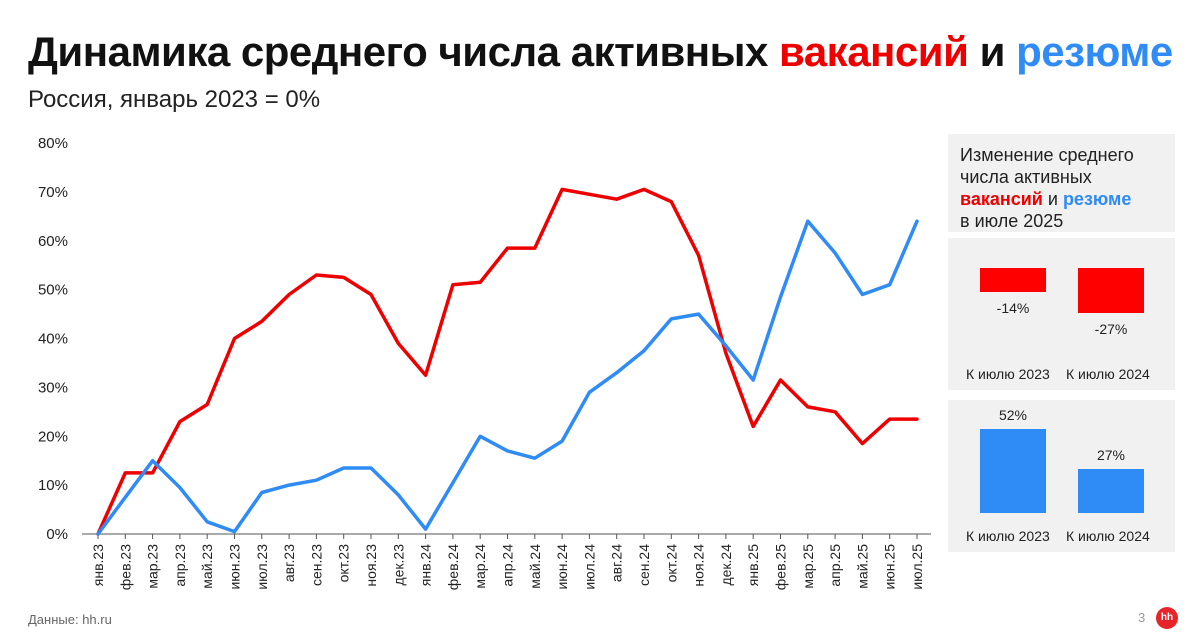 The height and width of the screenshot is (642, 1200). I want to click on y-tick-label: 30%, so click(53, 387).